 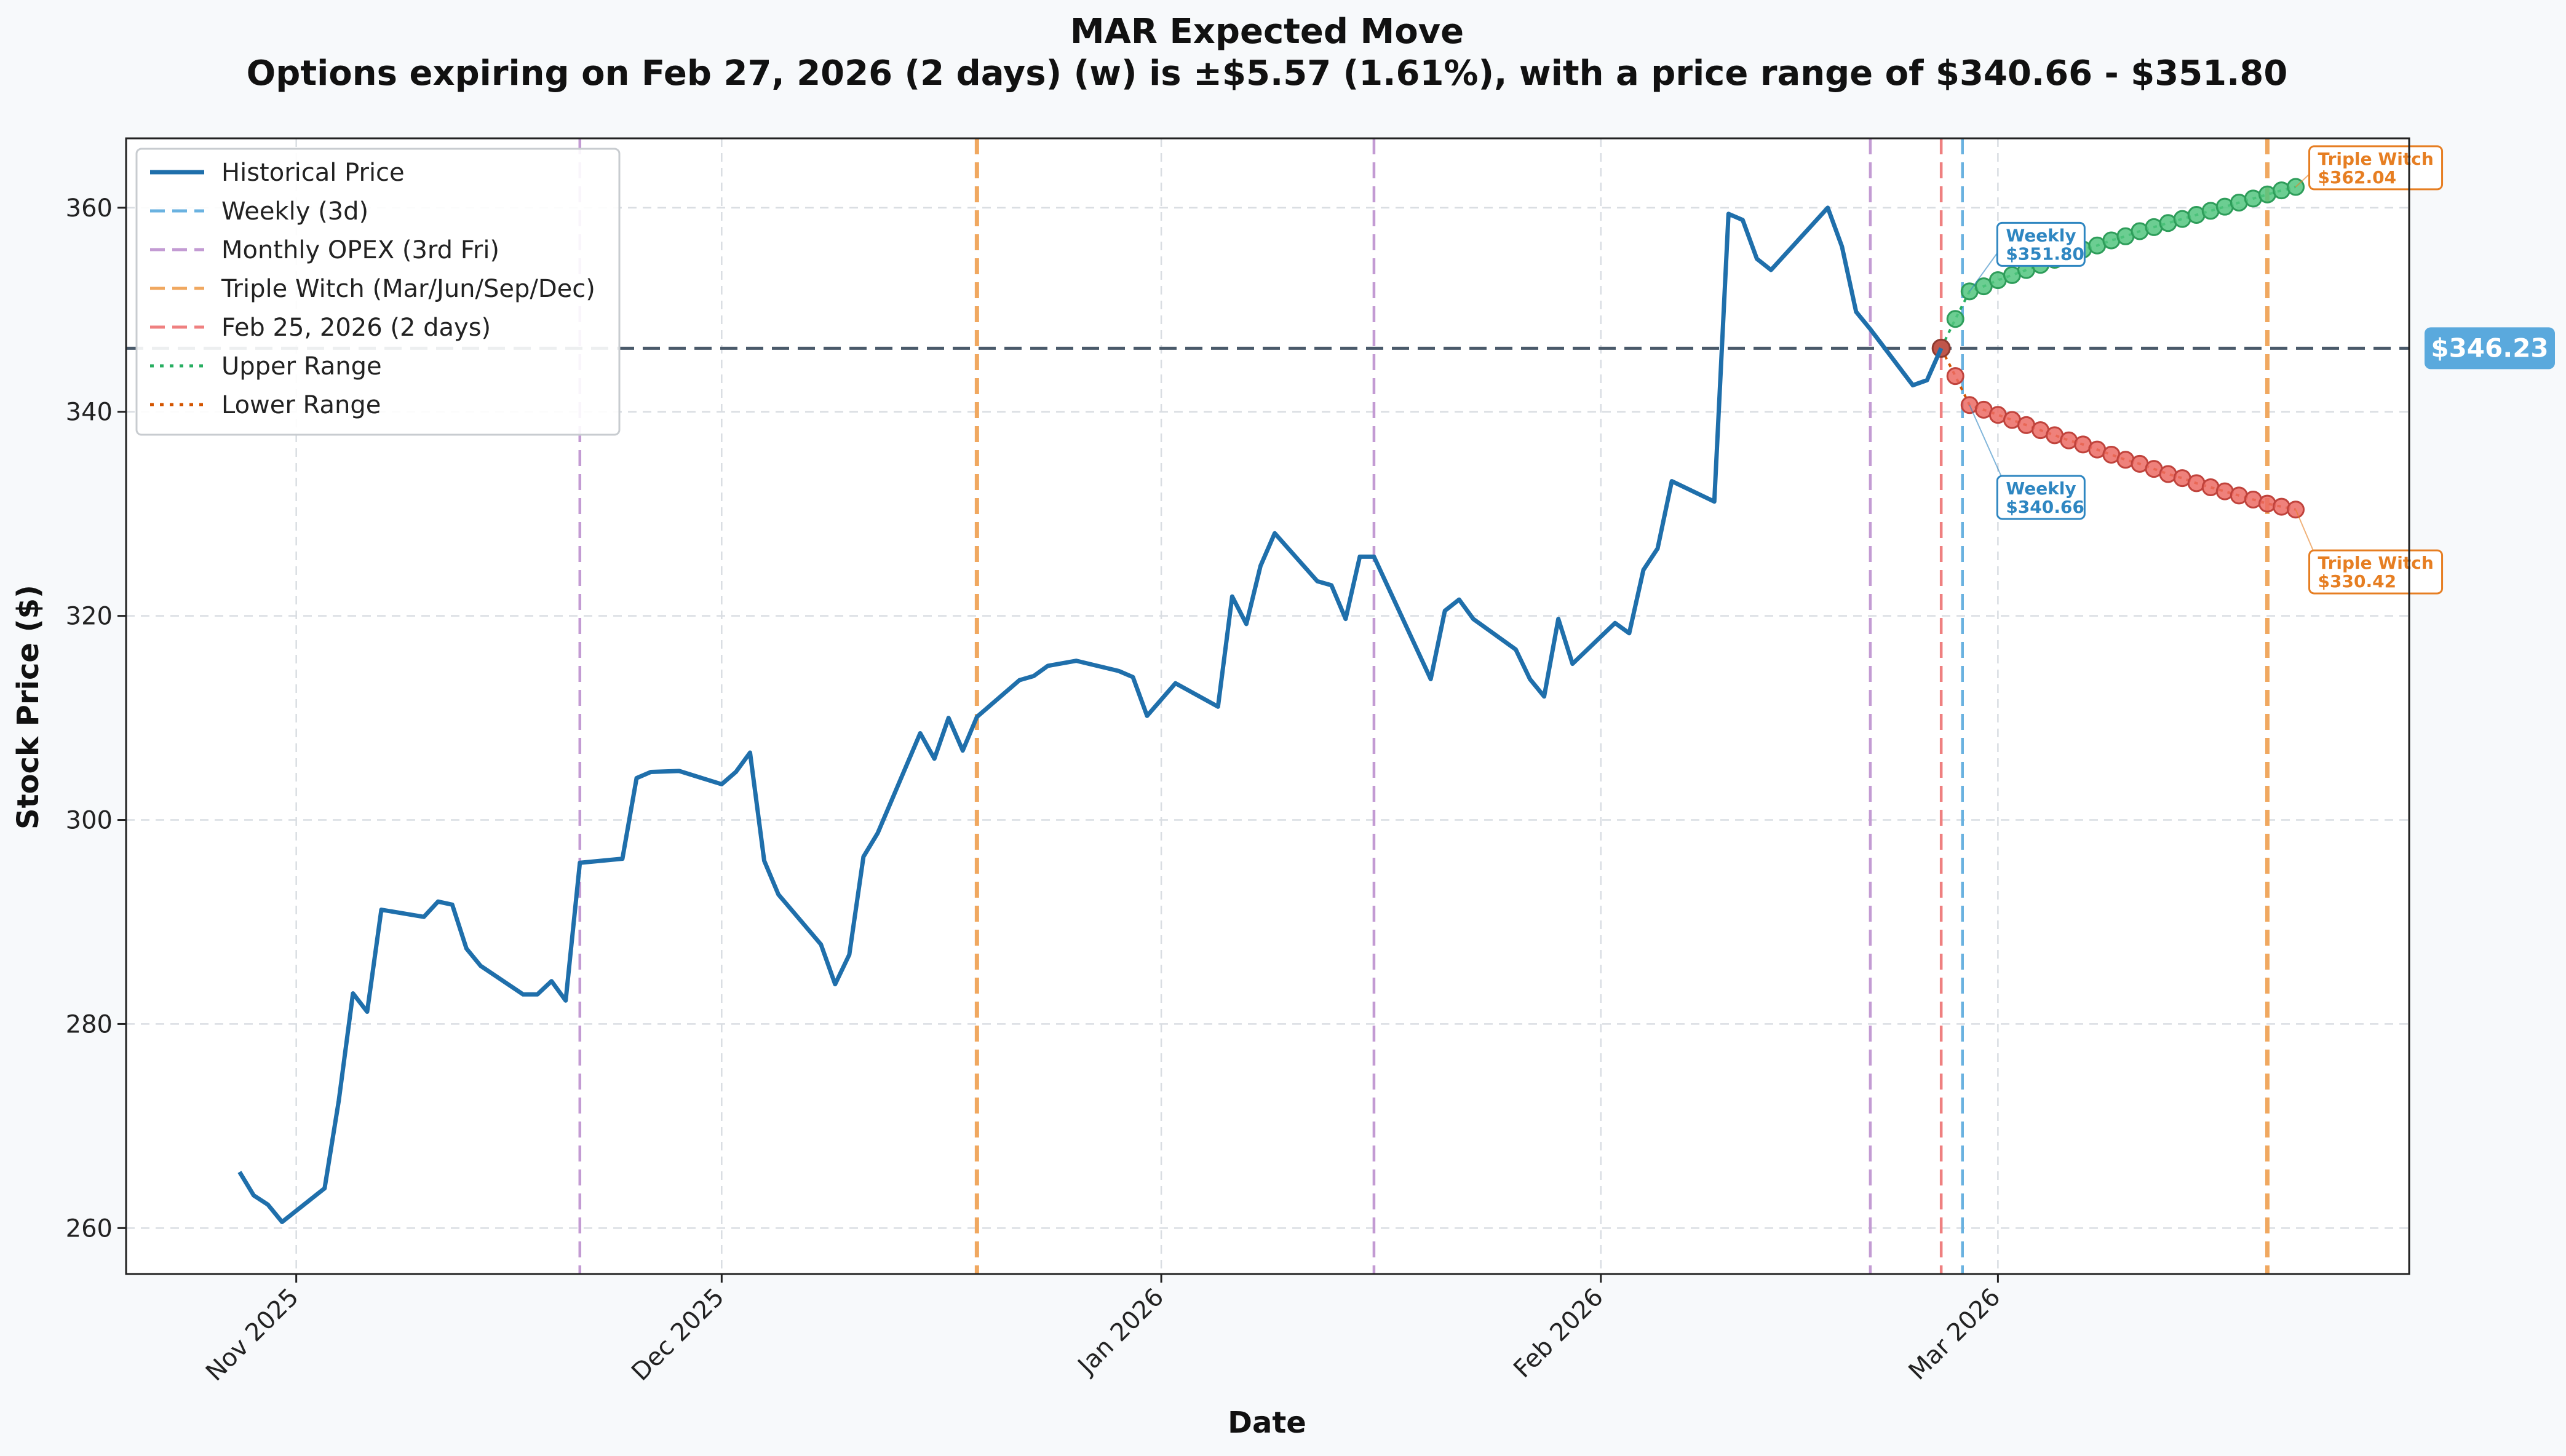 What do you see at coordinates (313, 173) in the screenshot?
I see `legend-label: Historical Price` at bounding box center [313, 173].